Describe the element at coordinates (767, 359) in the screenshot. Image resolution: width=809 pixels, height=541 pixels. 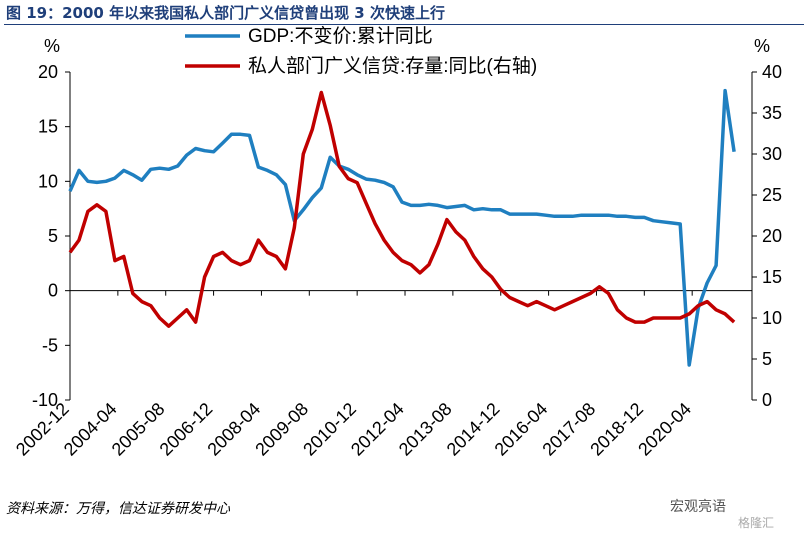
I see `y-right-tick-label: 5` at that location.